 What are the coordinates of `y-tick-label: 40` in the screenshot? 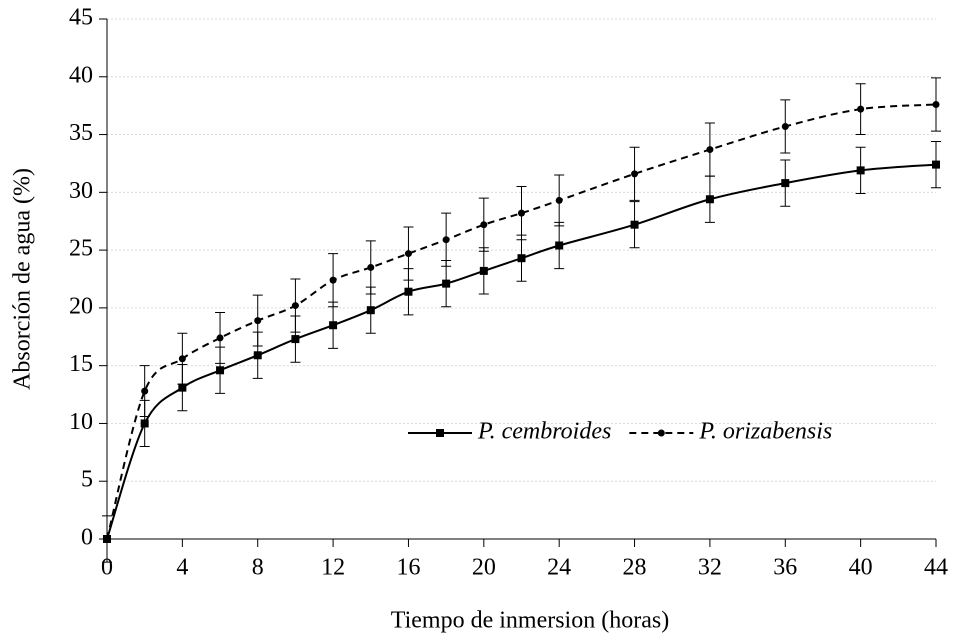 It's located at (81, 75).